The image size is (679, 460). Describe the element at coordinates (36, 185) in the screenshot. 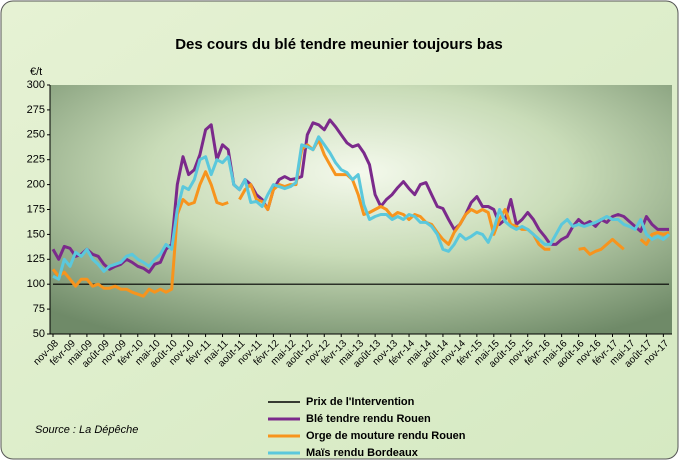

I see `y-tick-label: 200` at that location.